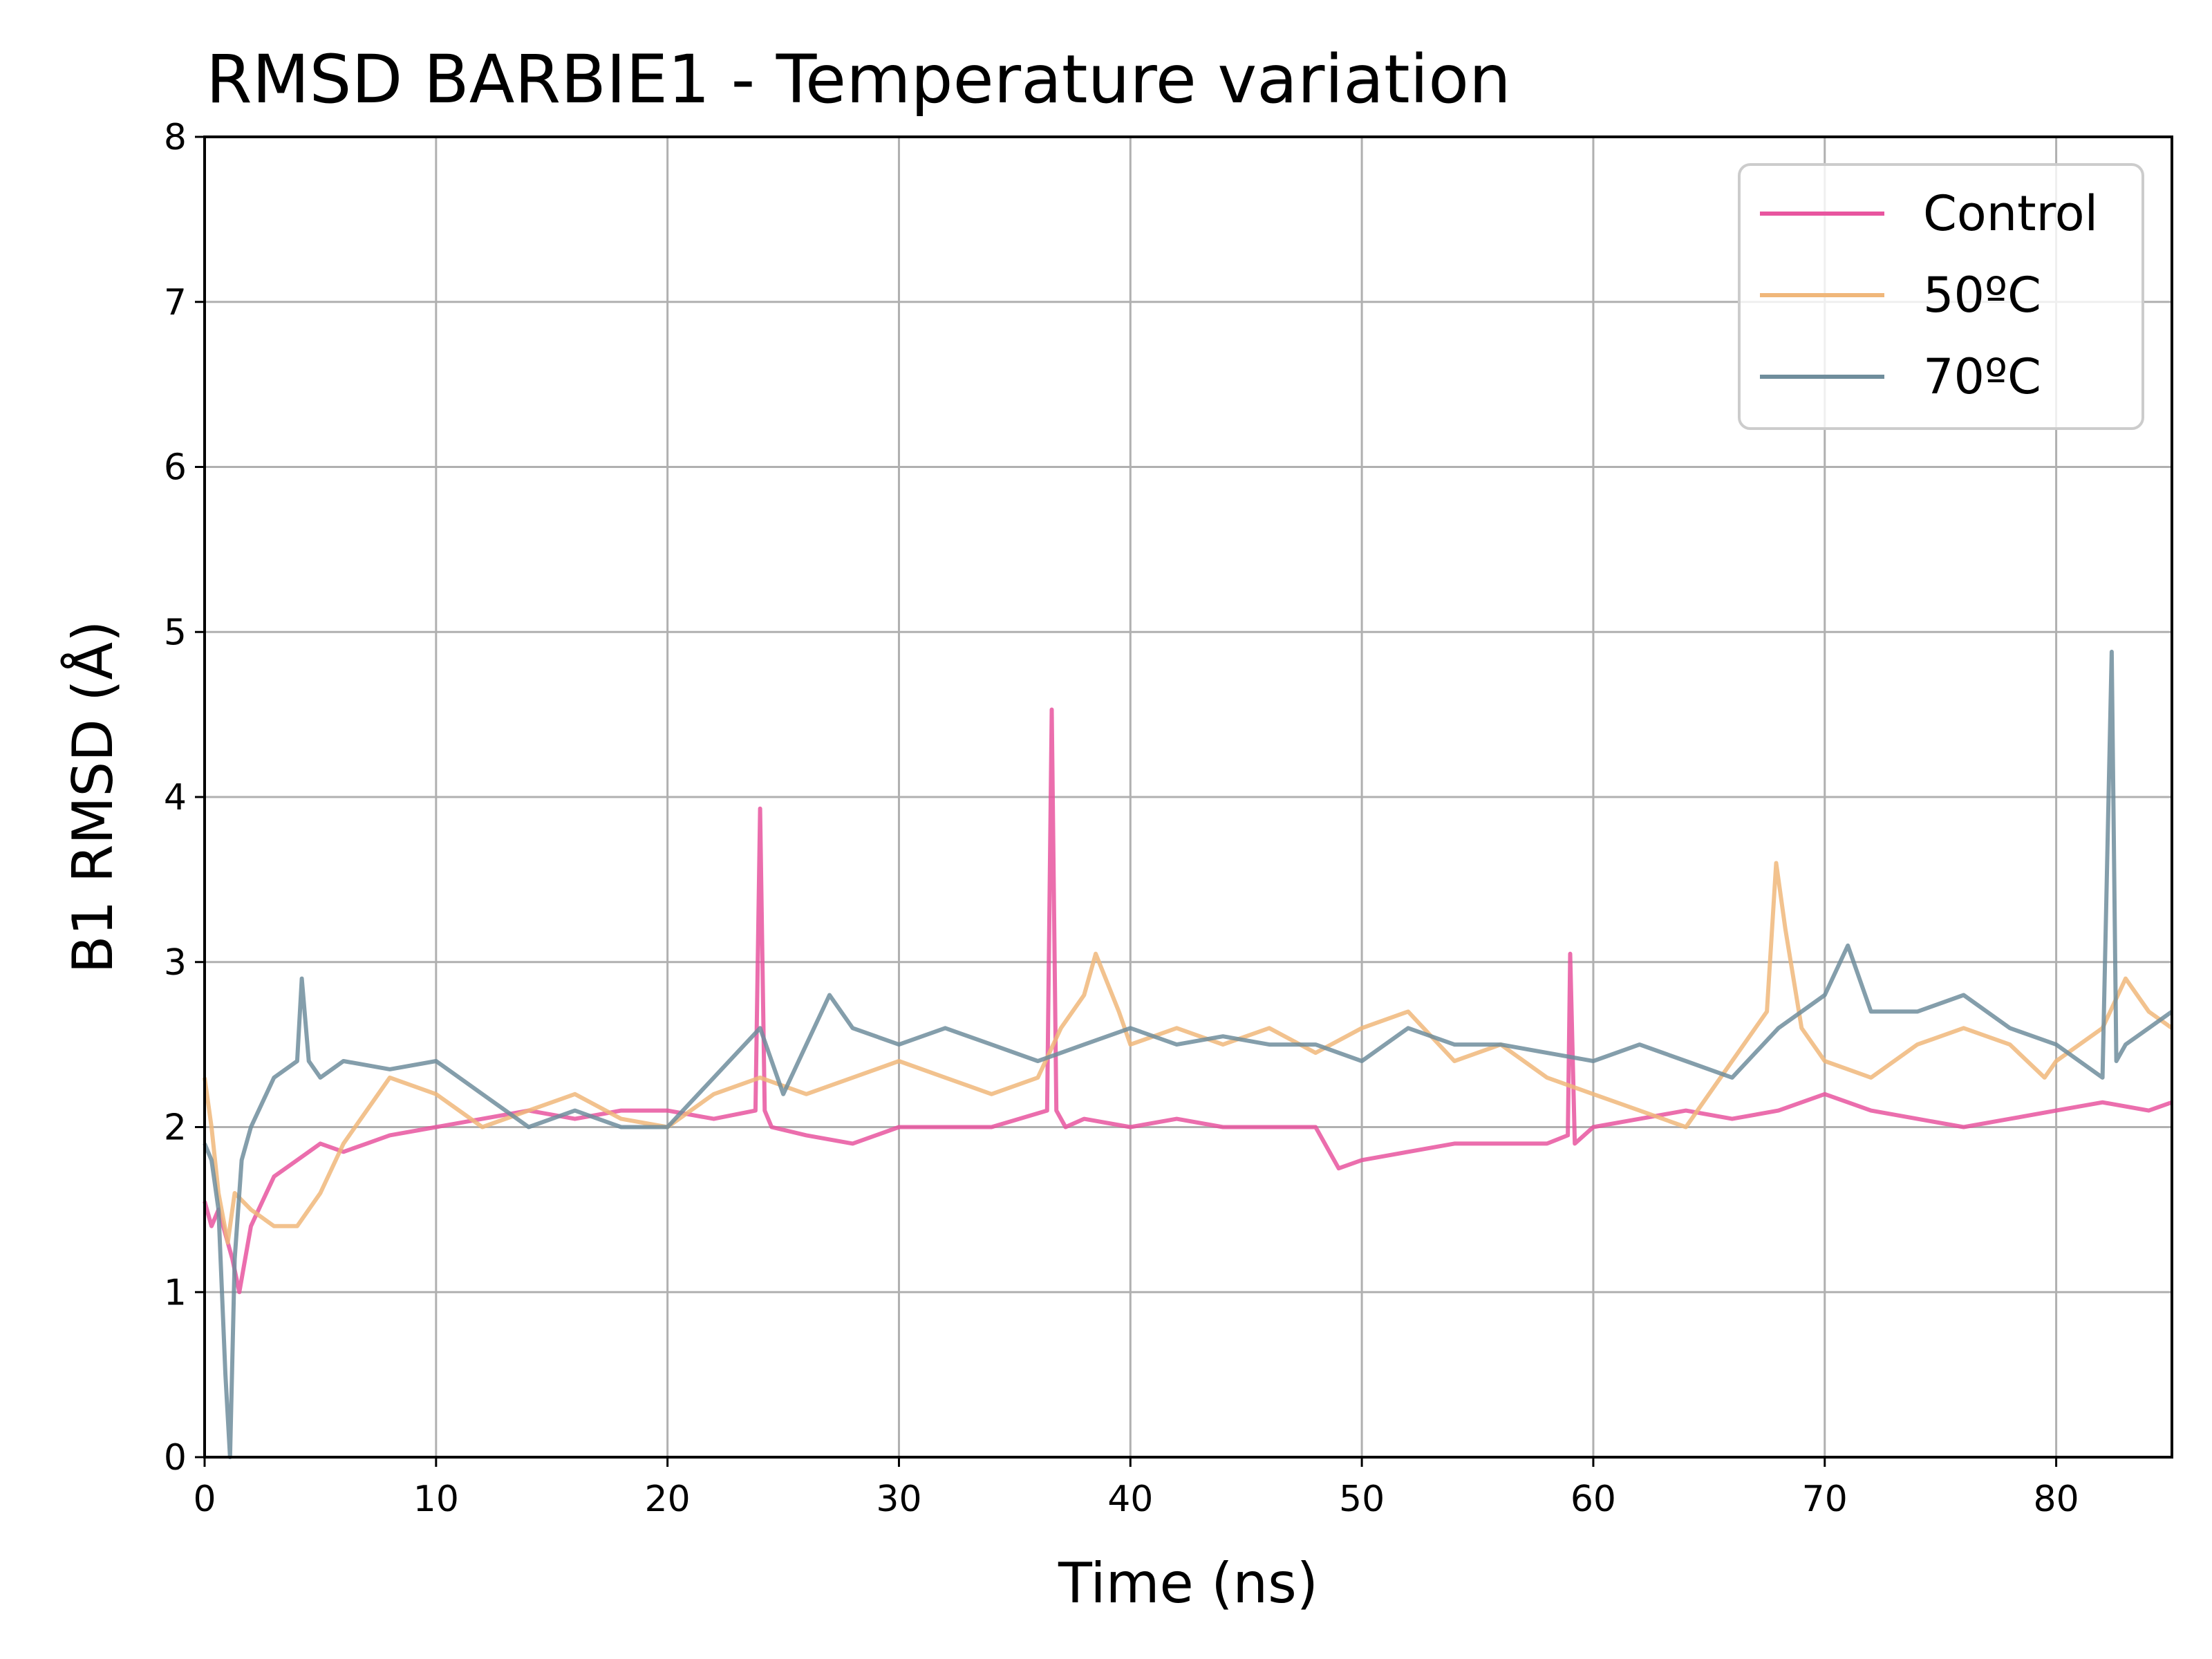 The height and width of the screenshot is (1659, 2212). I want to click on x-tick-label: 60, so click(1593, 1499).